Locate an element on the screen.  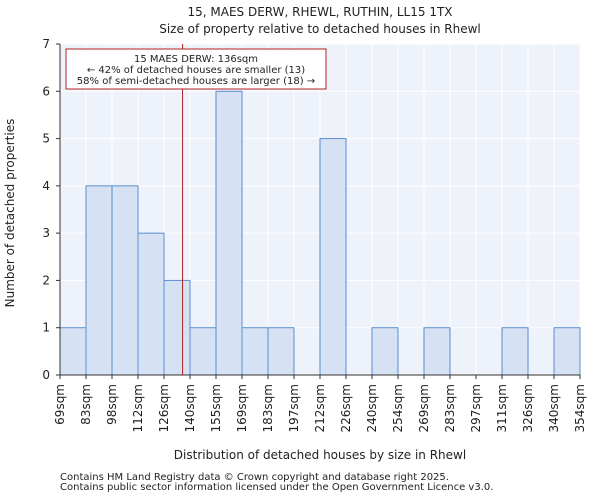
y-tick-label: 3 is located at coordinates (46, 233).